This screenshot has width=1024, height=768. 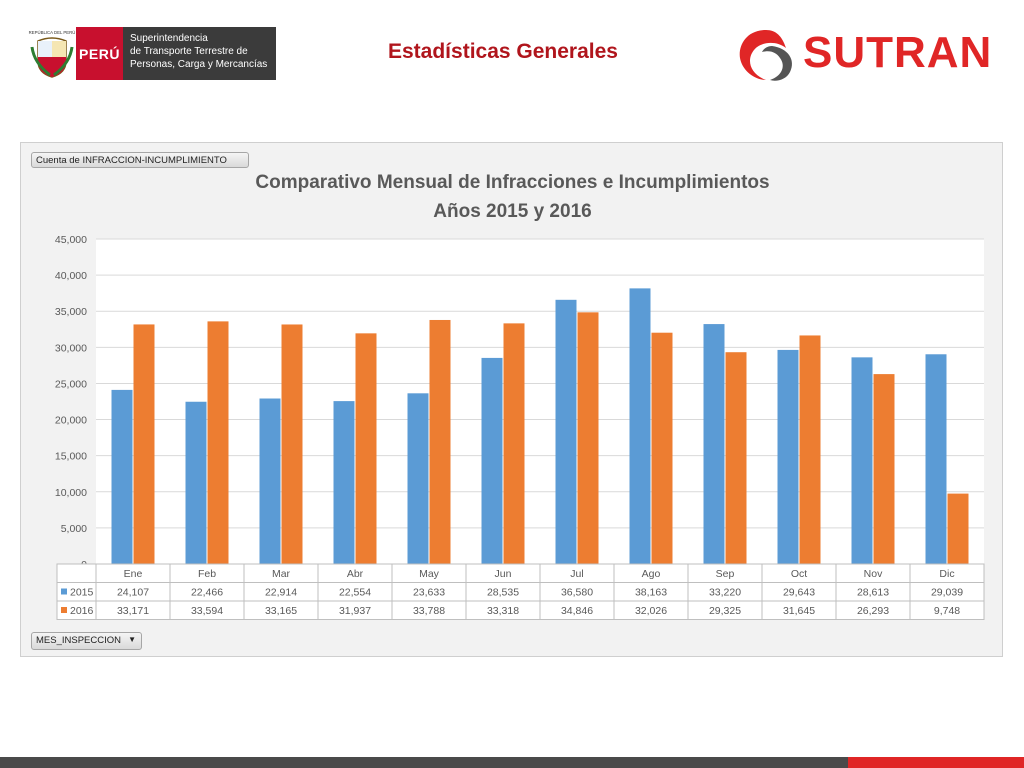 I want to click on org-line-3: Personas, Carga y Mercancías, so click(x=199, y=64).